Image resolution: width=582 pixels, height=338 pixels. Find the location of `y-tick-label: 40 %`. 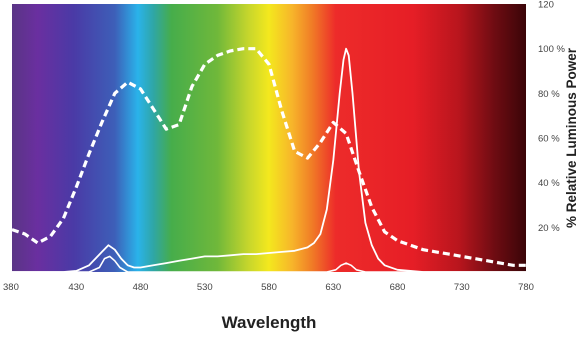

y-tick-label: 40 % is located at coordinates (549, 183).